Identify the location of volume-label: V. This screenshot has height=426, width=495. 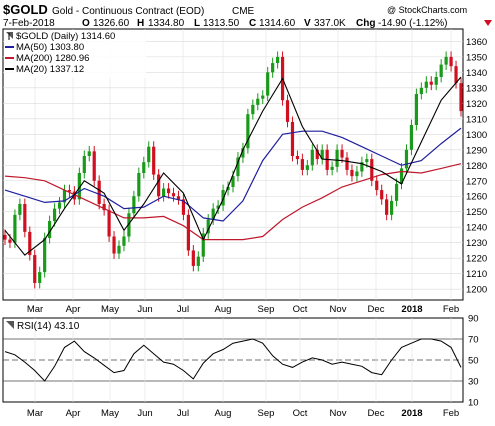
(307, 23).